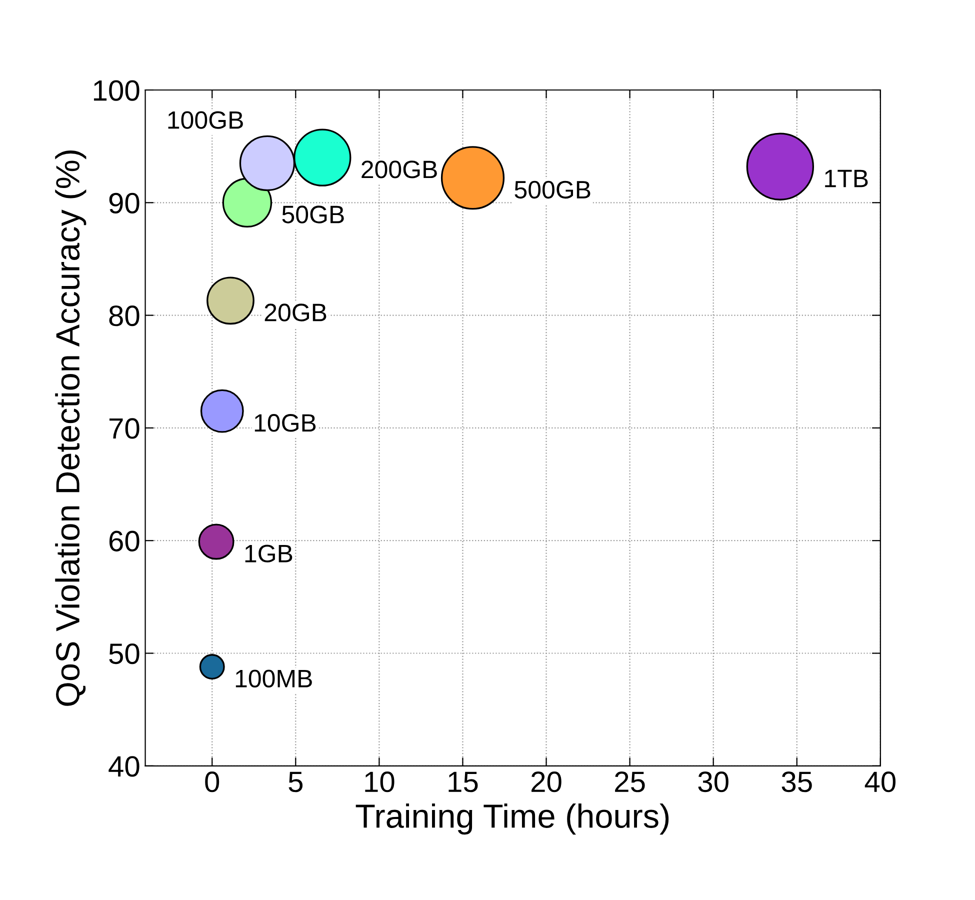 This screenshot has width=975, height=900. Describe the element at coordinates (124, 541) in the screenshot. I see `y-tick-label: 60` at that location.